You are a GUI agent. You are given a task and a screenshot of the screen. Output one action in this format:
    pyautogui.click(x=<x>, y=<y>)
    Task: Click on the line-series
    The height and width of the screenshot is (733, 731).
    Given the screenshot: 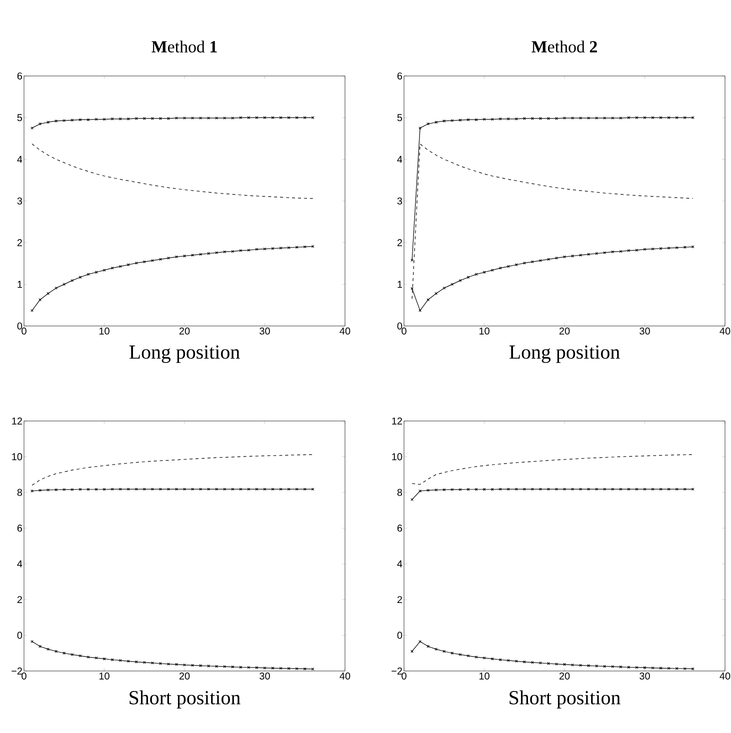 What is the action you would take?
    pyautogui.click(x=553, y=469)
    